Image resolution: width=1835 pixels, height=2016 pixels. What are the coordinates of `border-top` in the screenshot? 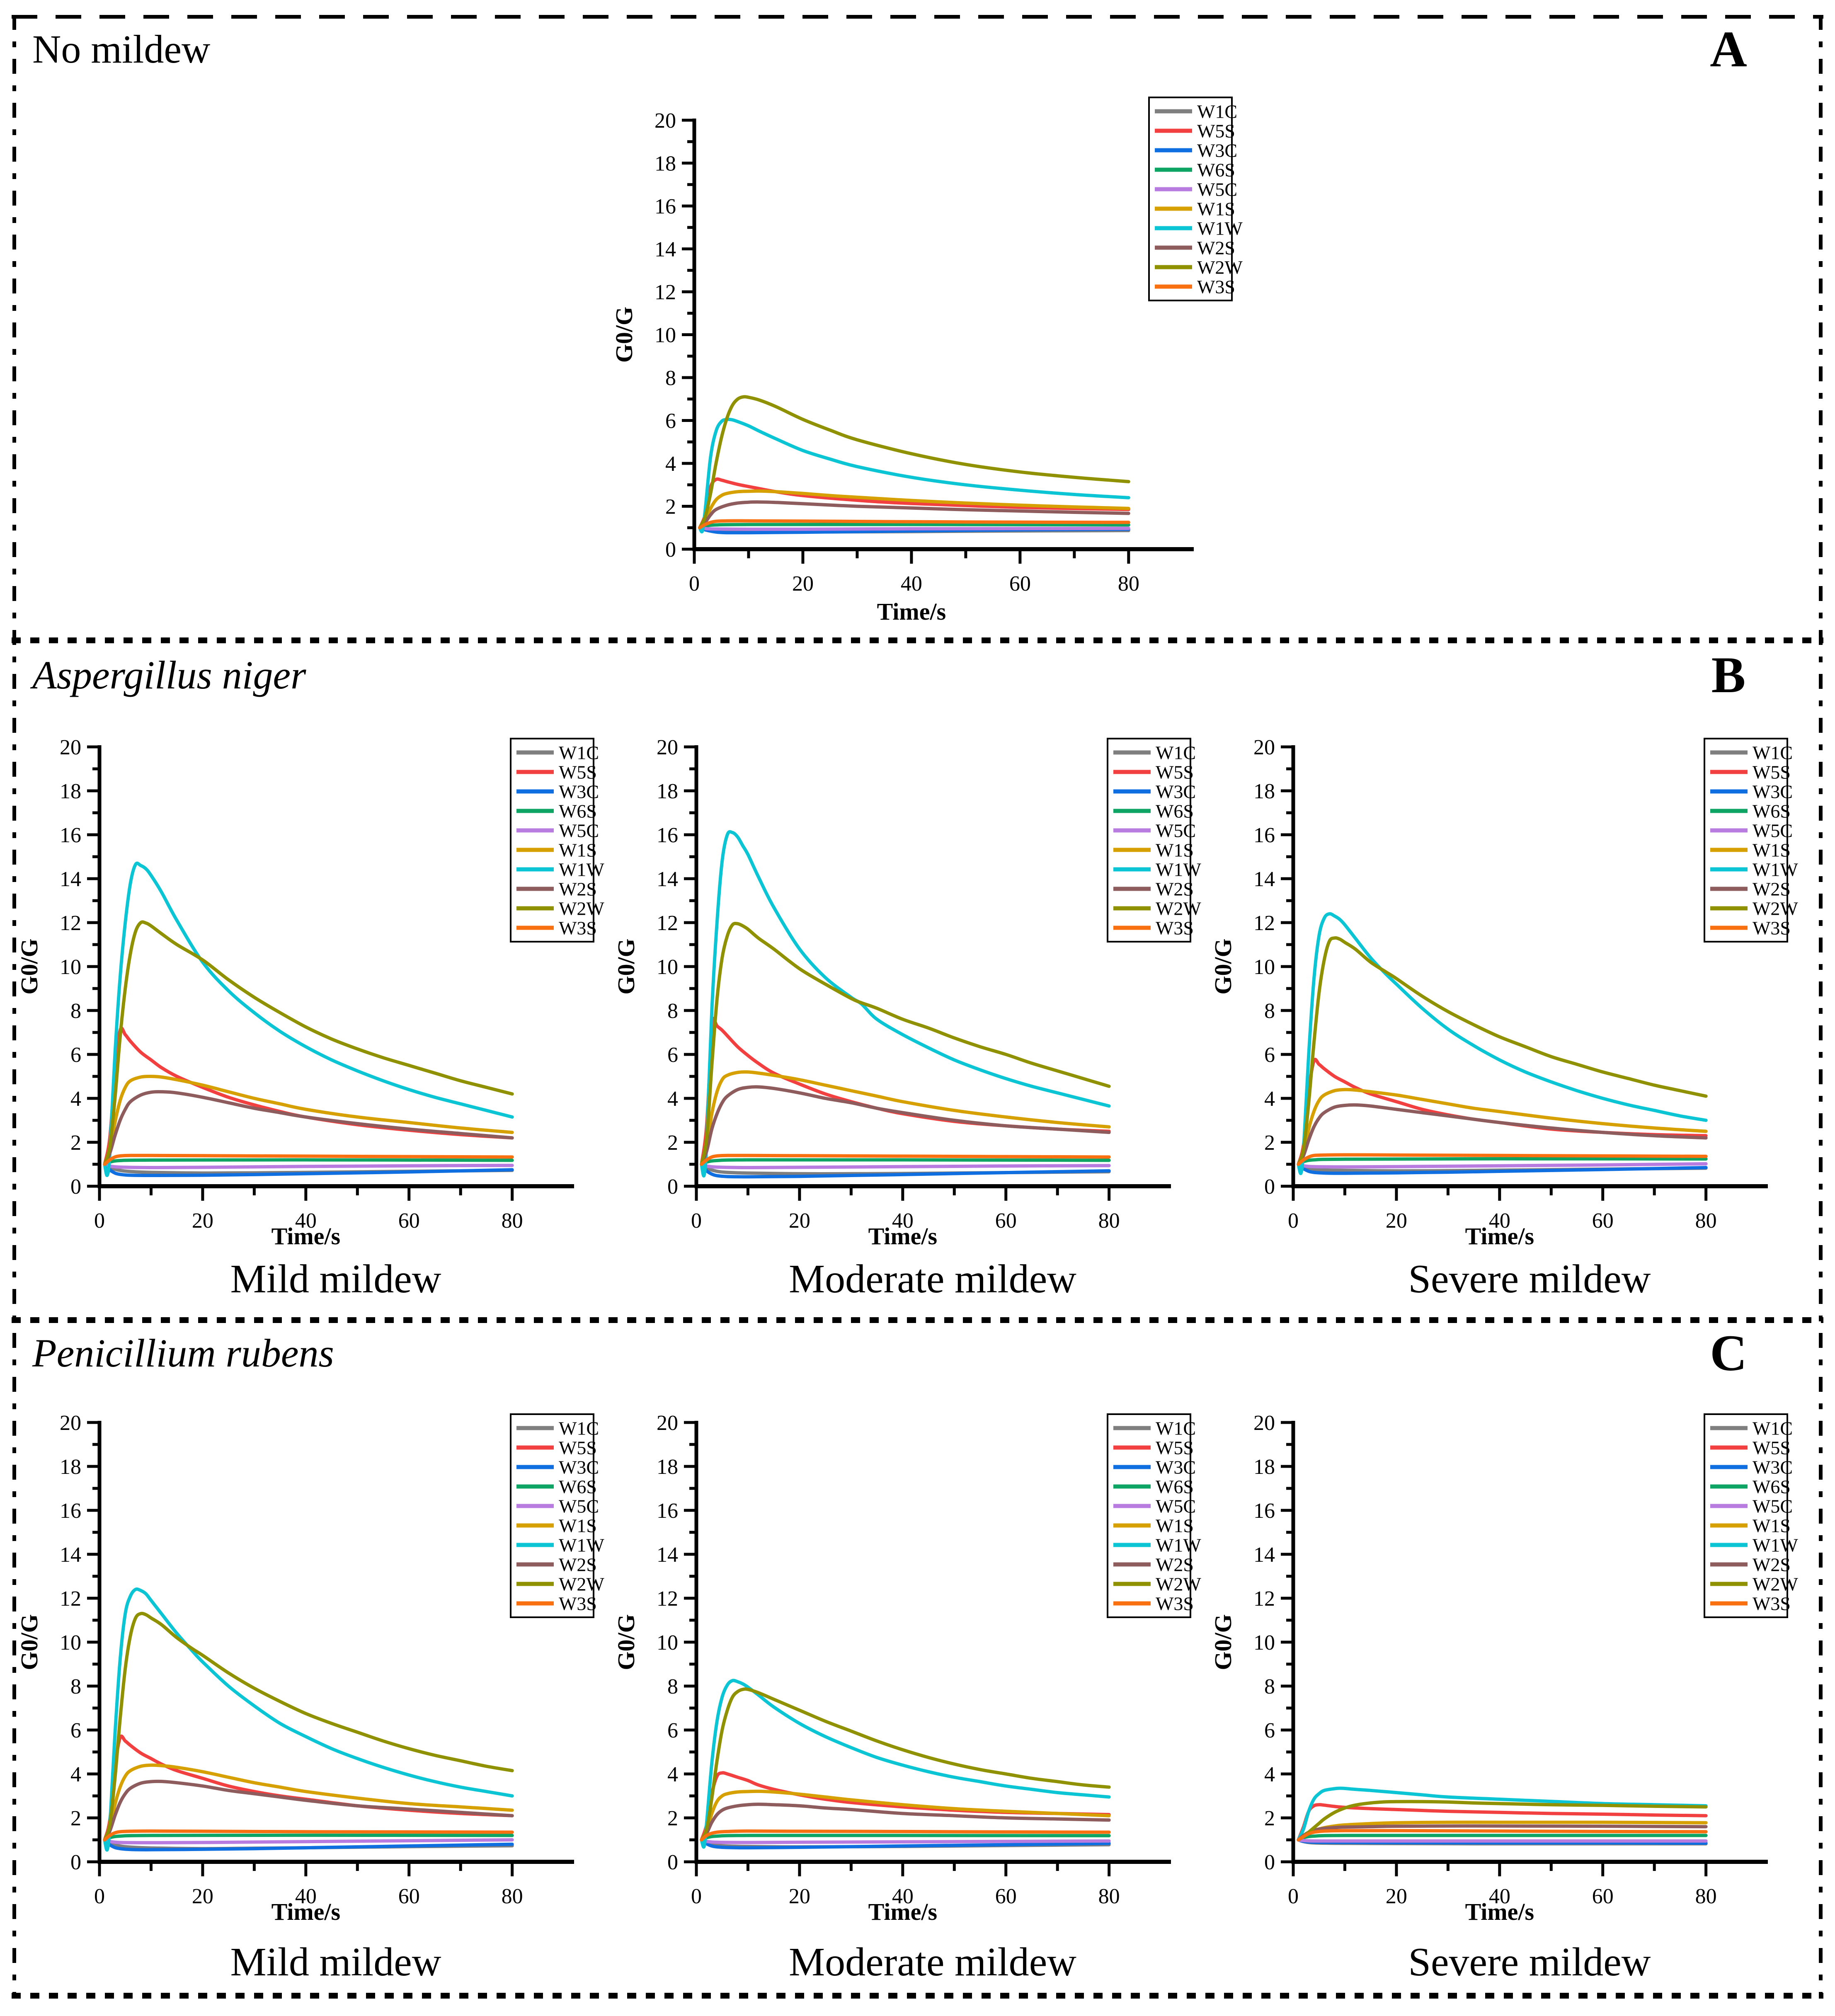 It's located at (917, 17).